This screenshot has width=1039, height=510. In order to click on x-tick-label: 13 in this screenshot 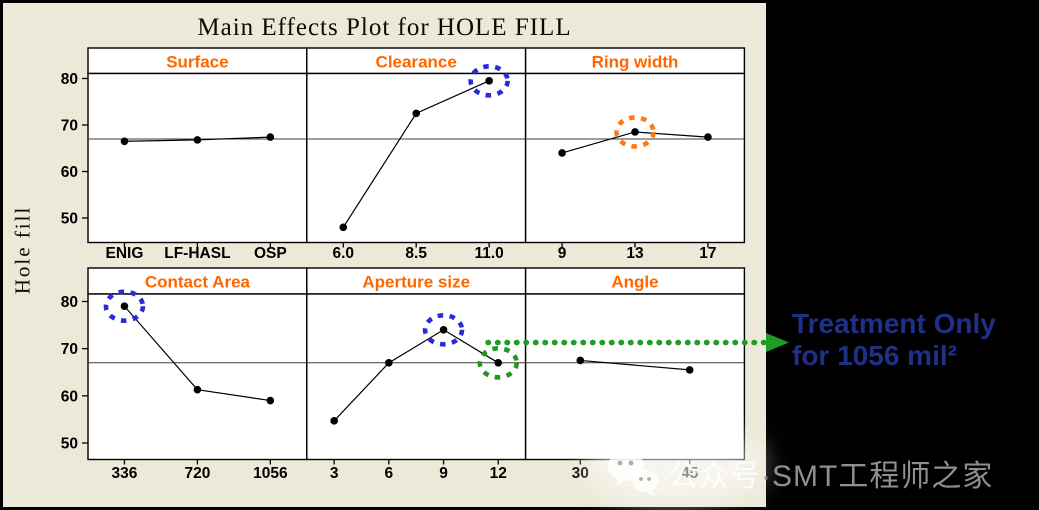, I will do `click(635, 253)`.